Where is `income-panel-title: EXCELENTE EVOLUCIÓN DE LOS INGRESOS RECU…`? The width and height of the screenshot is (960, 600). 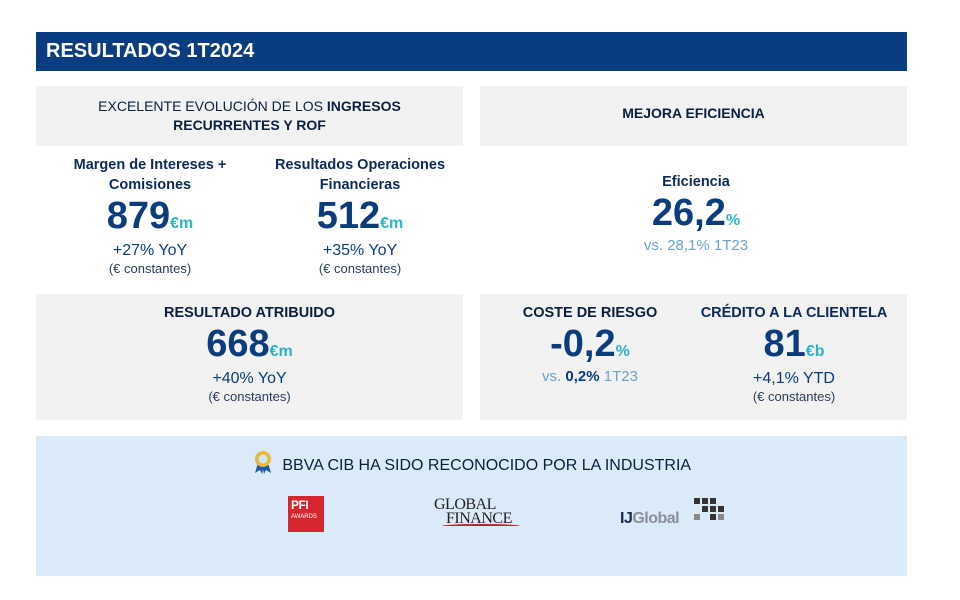 income-panel-title: EXCELENTE EVOLUCIÓN DE LOS INGRESOS RECU… is located at coordinates (249, 115).